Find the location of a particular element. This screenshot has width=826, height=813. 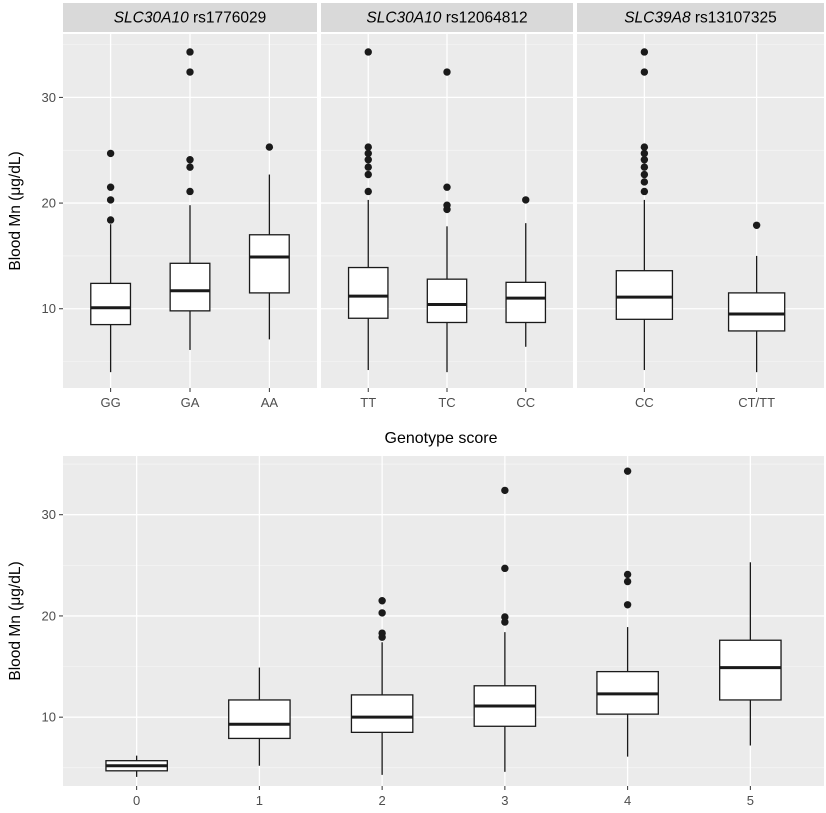

facet-2-xtick-label: CC is located at coordinates (644, 402).